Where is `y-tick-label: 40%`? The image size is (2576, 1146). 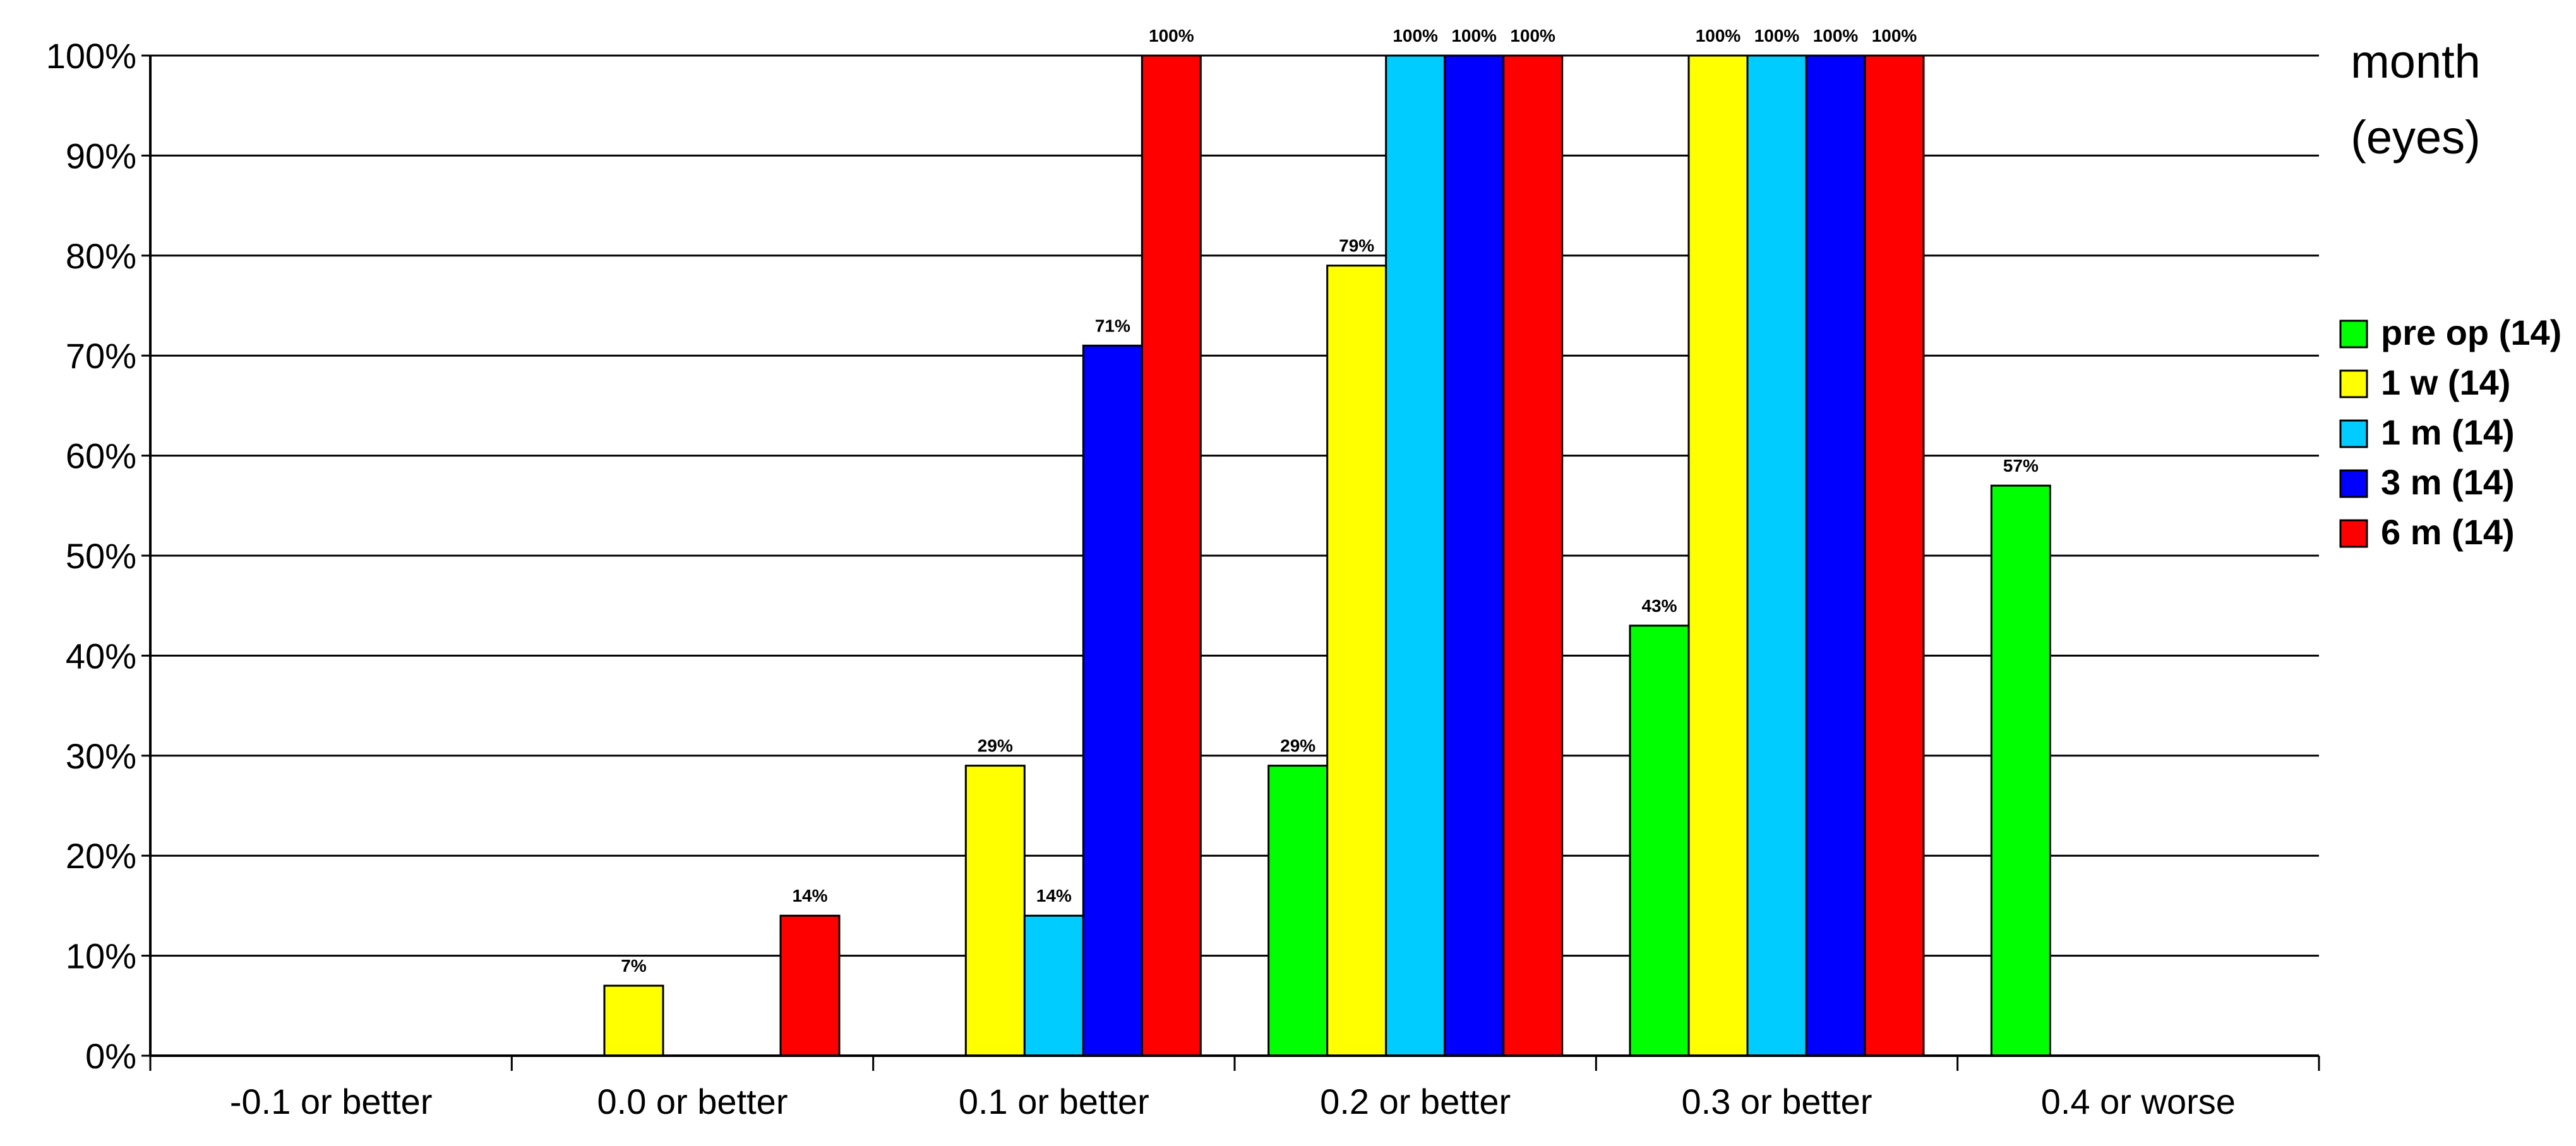
y-tick-label: 40% is located at coordinates (101, 656).